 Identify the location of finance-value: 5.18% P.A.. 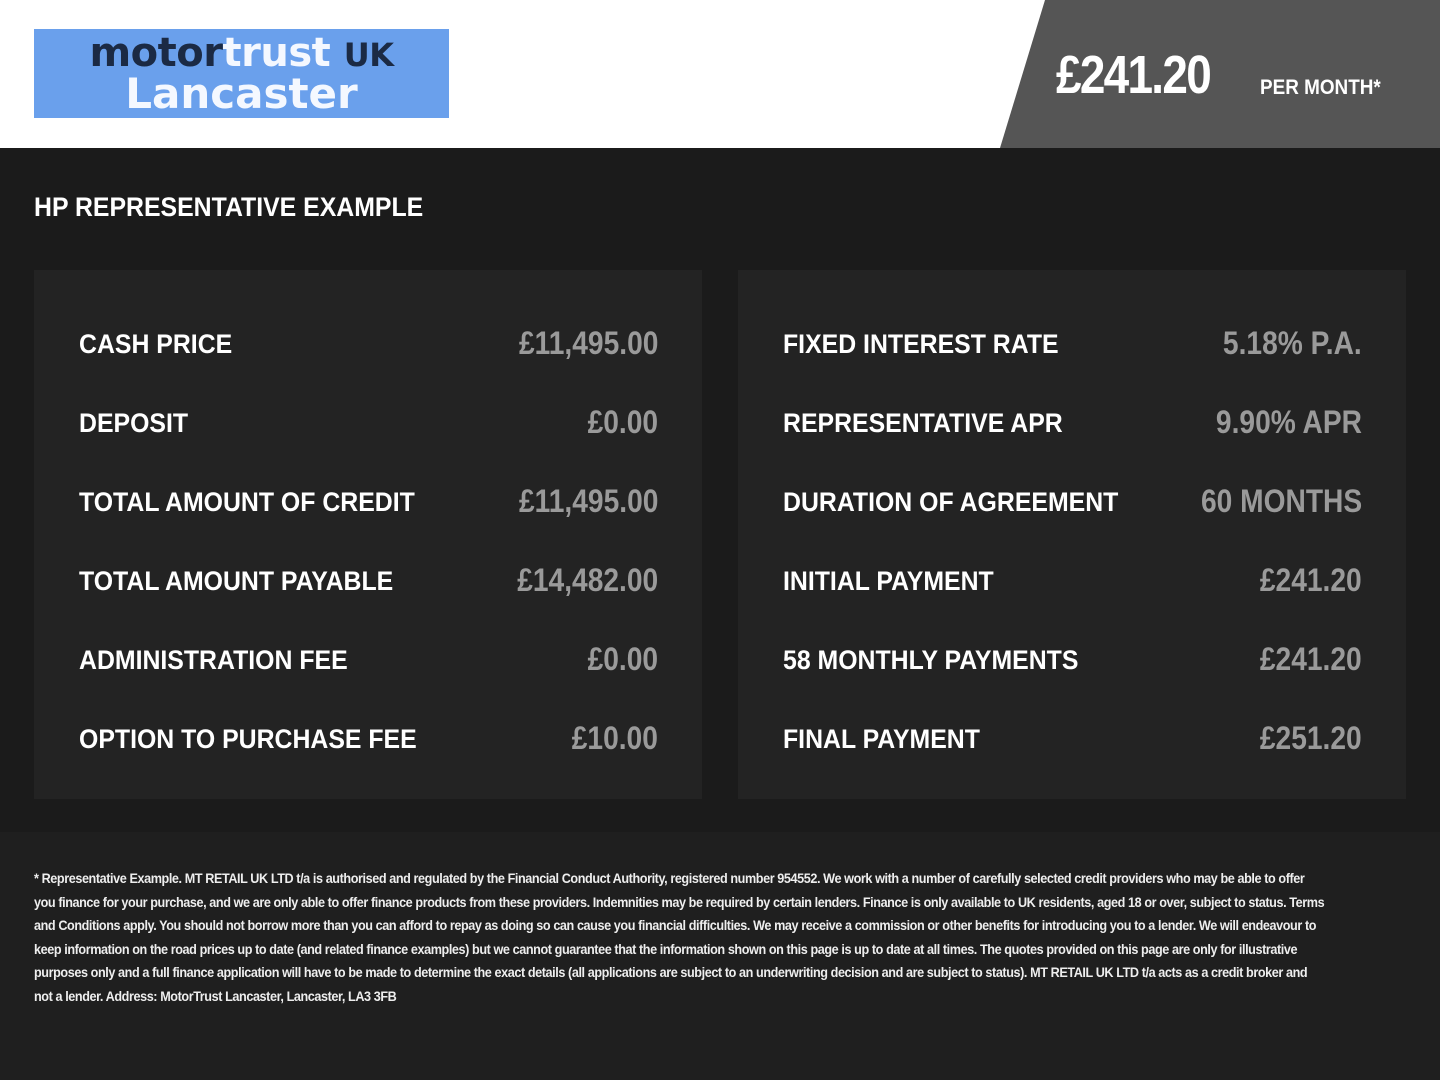
(1292, 343).